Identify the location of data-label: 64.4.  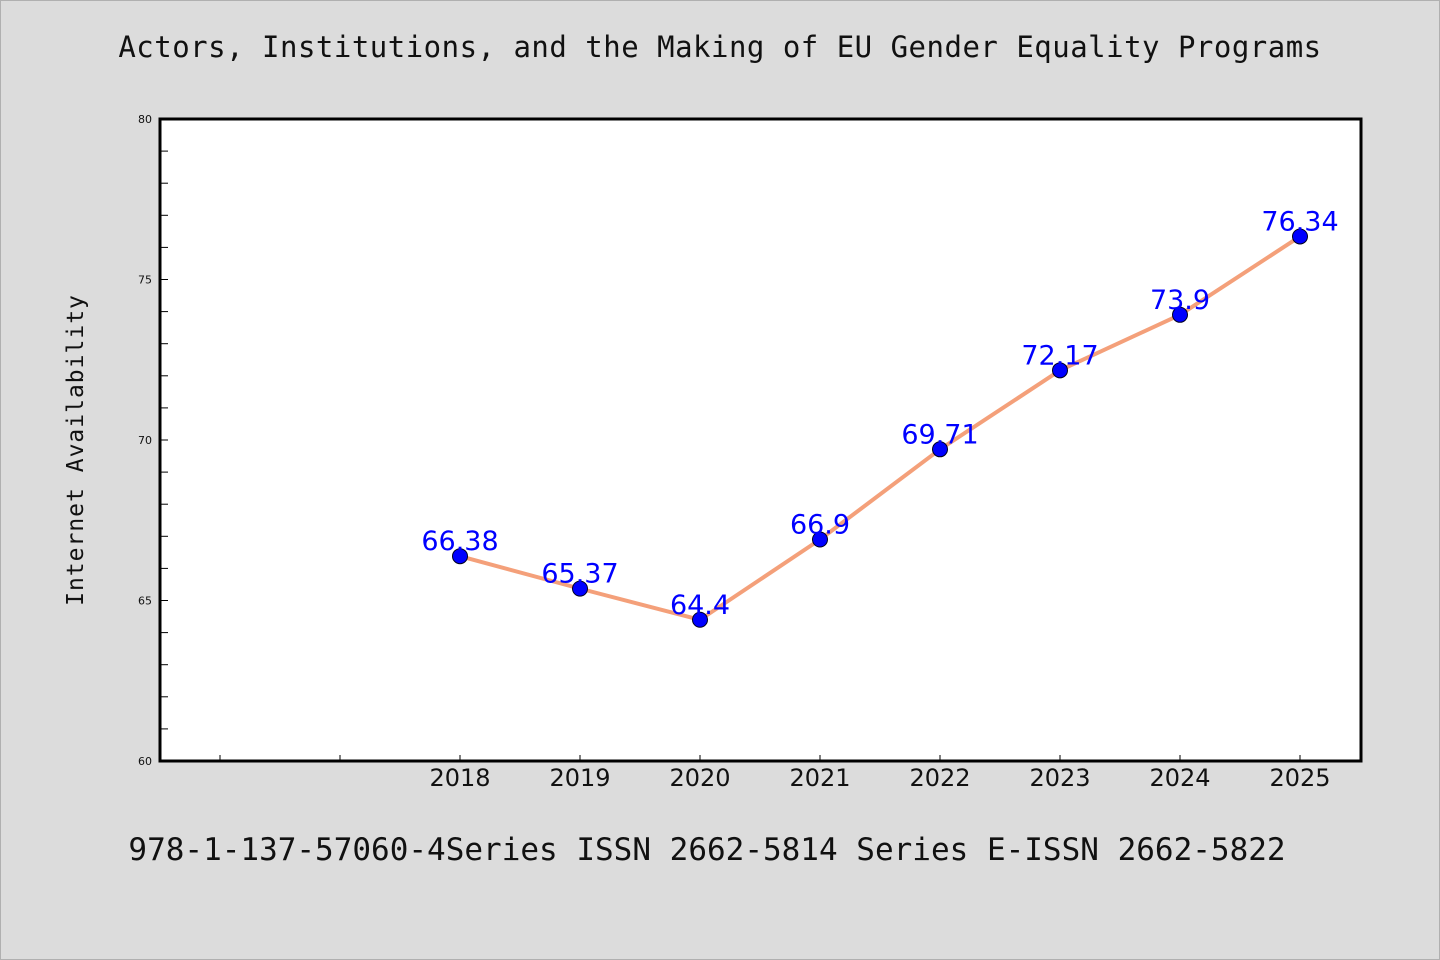
(700, 605).